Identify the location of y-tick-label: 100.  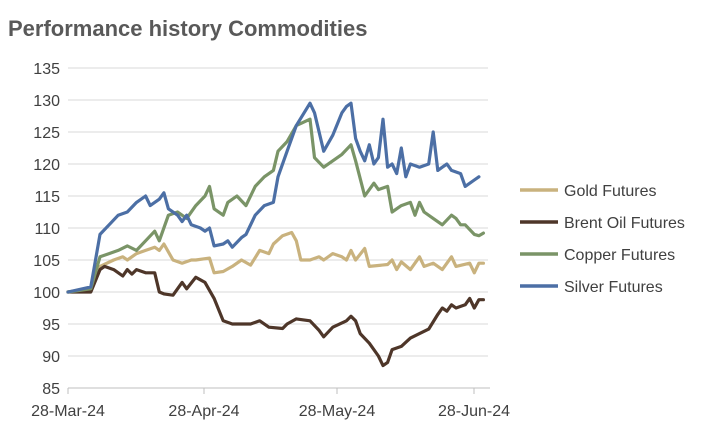
(46, 293).